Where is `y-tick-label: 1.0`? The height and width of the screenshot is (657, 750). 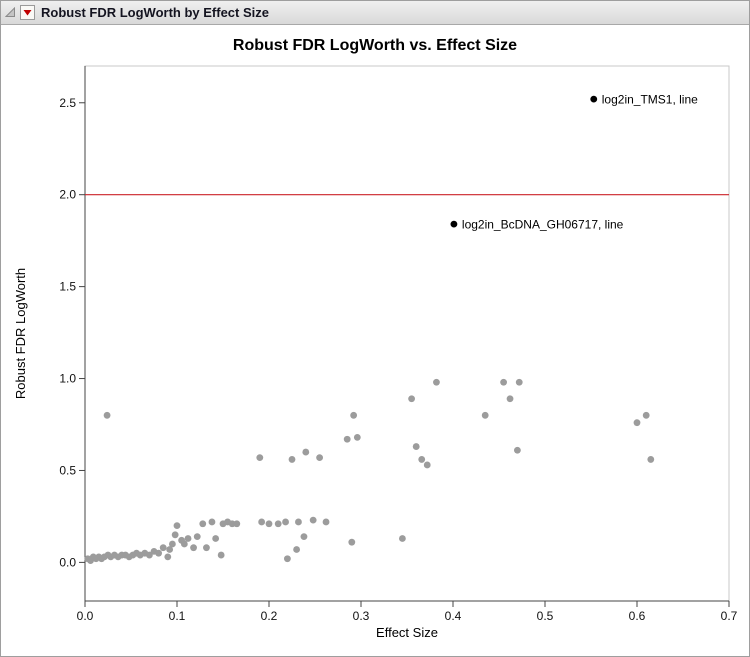 y-tick-label: 1.0 is located at coordinates (67, 379).